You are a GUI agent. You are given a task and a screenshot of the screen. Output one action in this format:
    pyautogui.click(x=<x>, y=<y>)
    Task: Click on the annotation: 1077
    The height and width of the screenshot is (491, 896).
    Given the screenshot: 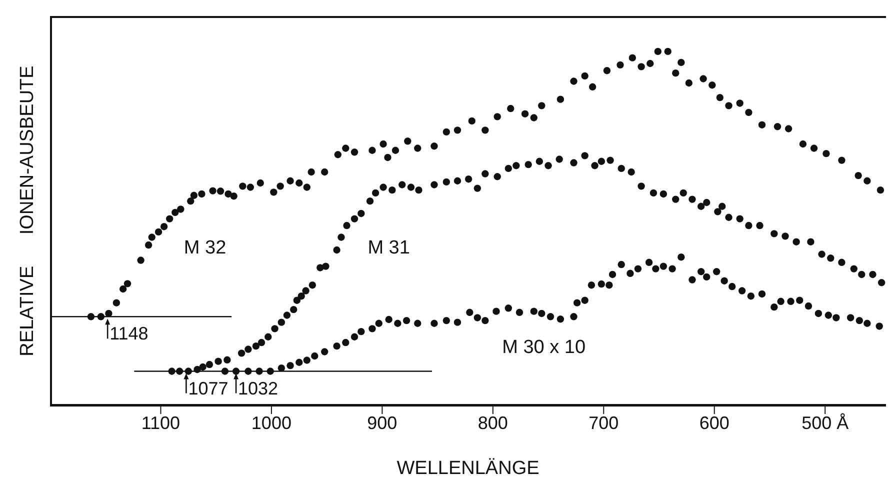 What is the action you would take?
    pyautogui.click(x=208, y=388)
    